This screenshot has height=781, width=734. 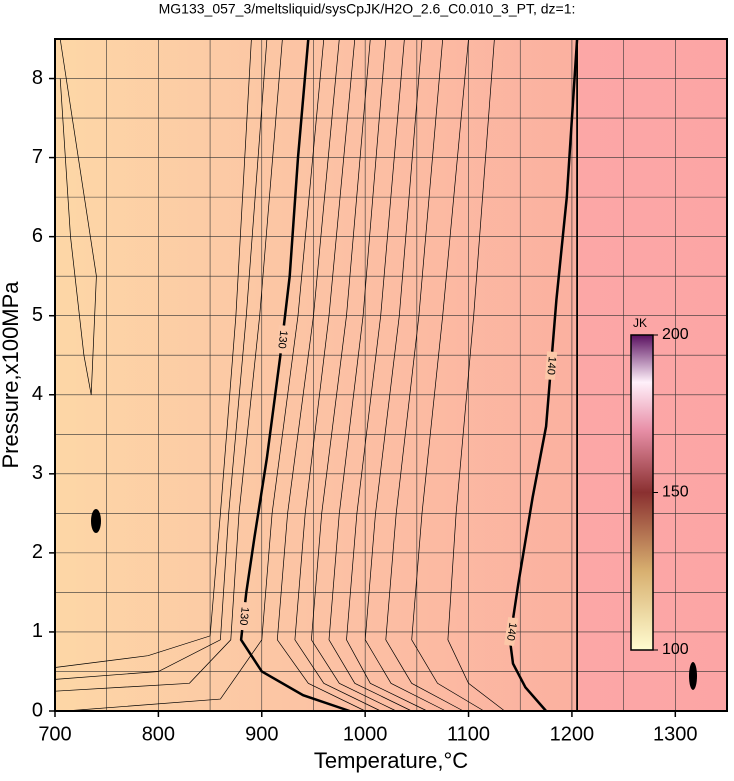 What do you see at coordinates (675, 334) in the screenshot?
I see `colorbar-tick-label: 200` at bounding box center [675, 334].